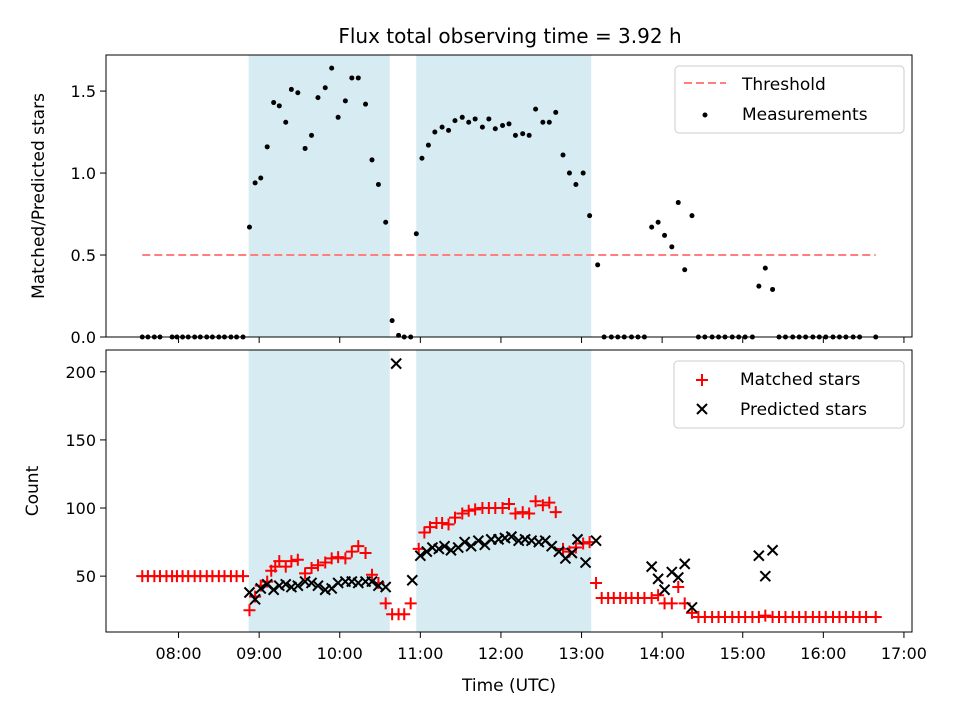 This screenshot has width=960, height=720. Describe the element at coordinates (420, 491) in the screenshot. I see `bottom-shaded-intervals` at that location.